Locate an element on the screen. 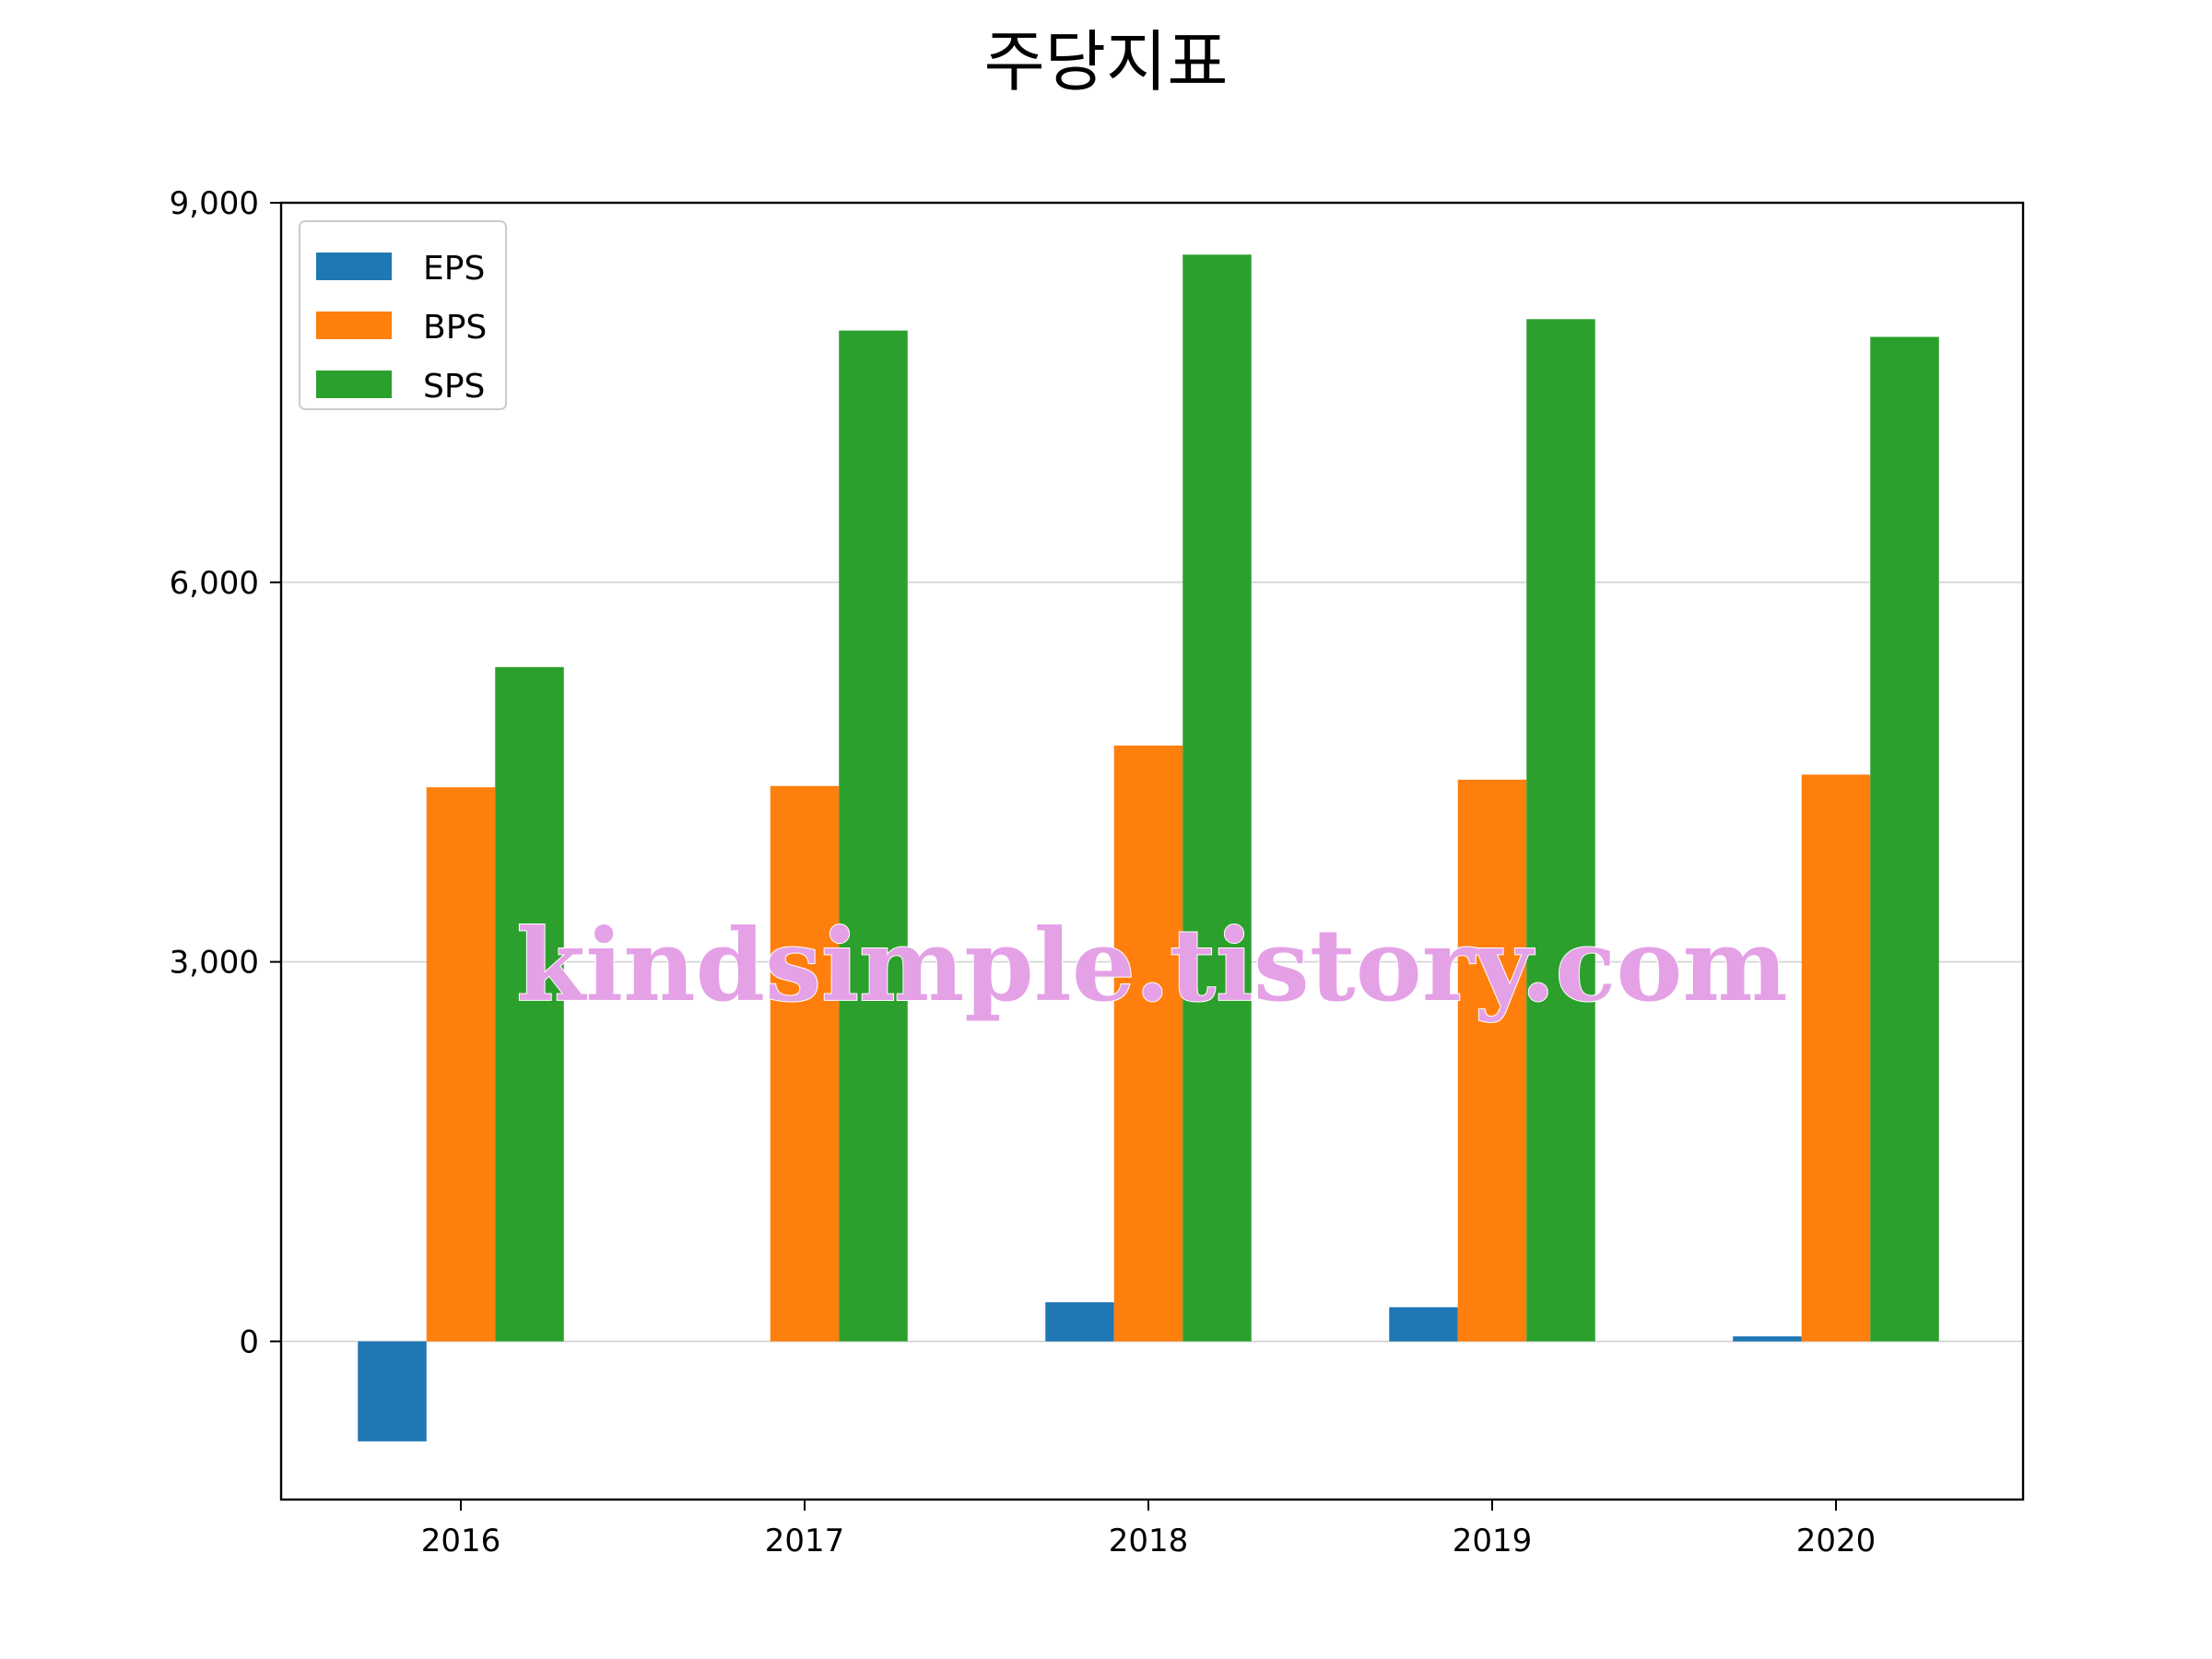 This screenshot has height=1659, width=2212. x-tick-label: 2016 is located at coordinates (461, 1541).